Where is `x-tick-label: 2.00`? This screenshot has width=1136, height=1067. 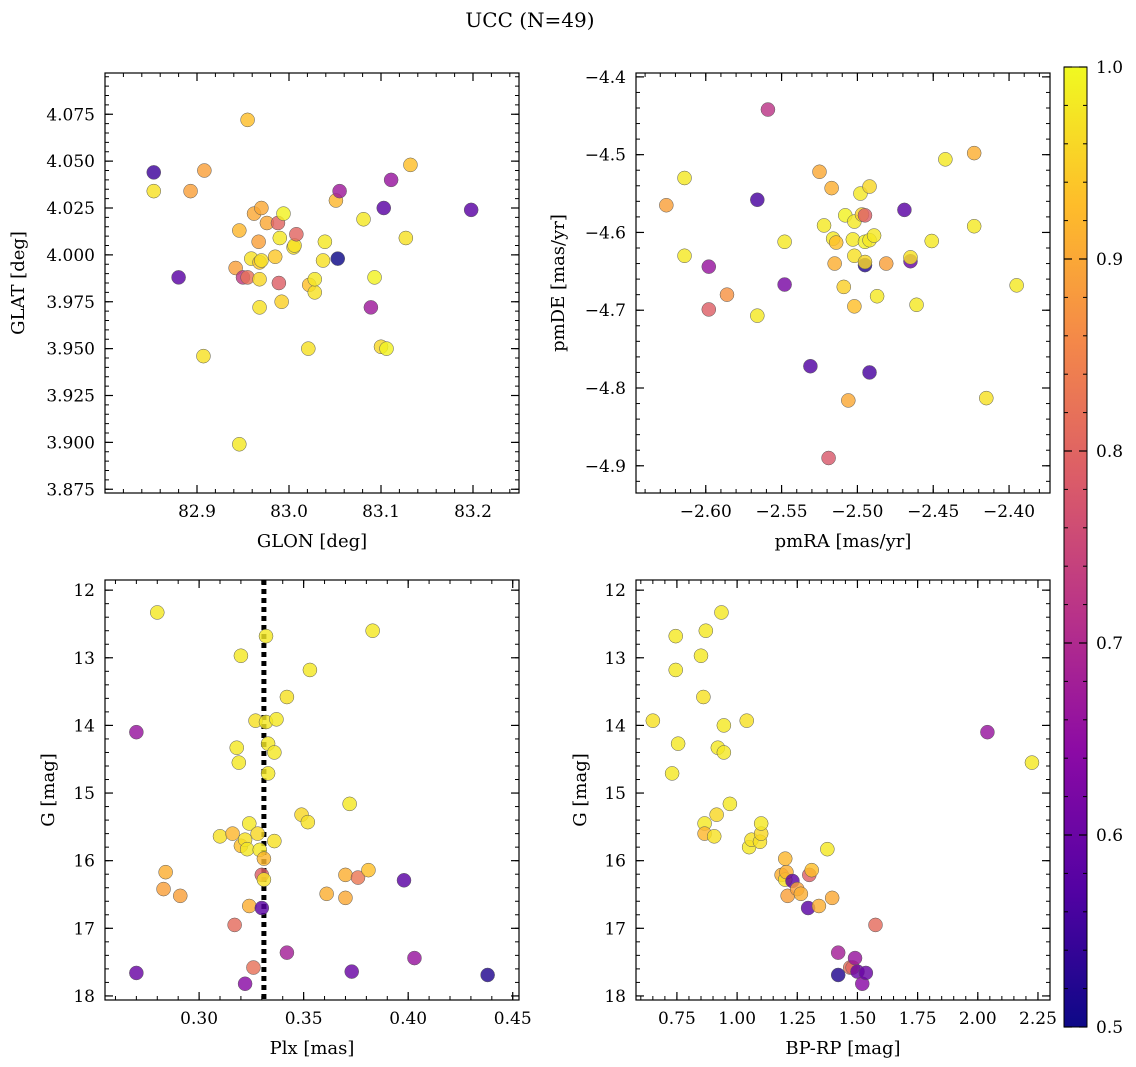 x-tick-label: 2.00 is located at coordinates (978, 1019).